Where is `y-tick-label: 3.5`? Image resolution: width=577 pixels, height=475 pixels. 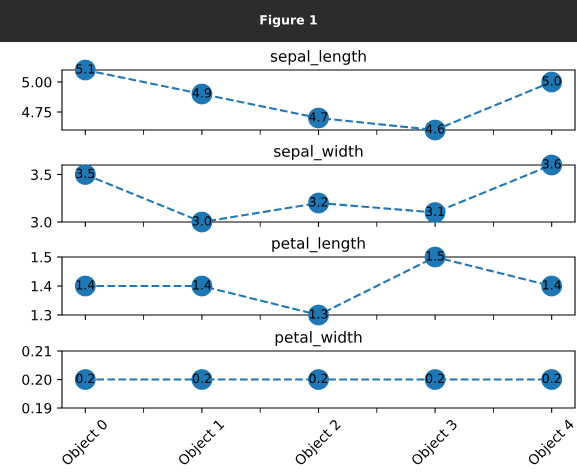 y-tick-label: 3.5 is located at coordinates (41, 174).